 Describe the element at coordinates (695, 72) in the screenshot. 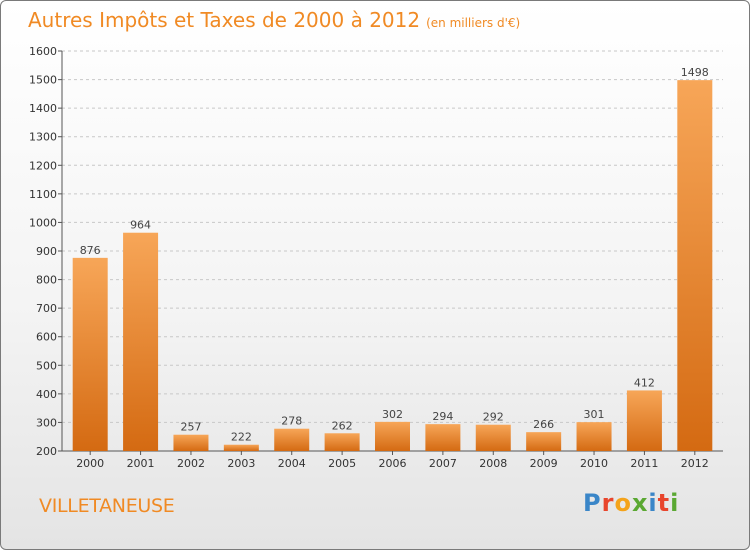

I see `data-label-2012: 1498` at that location.